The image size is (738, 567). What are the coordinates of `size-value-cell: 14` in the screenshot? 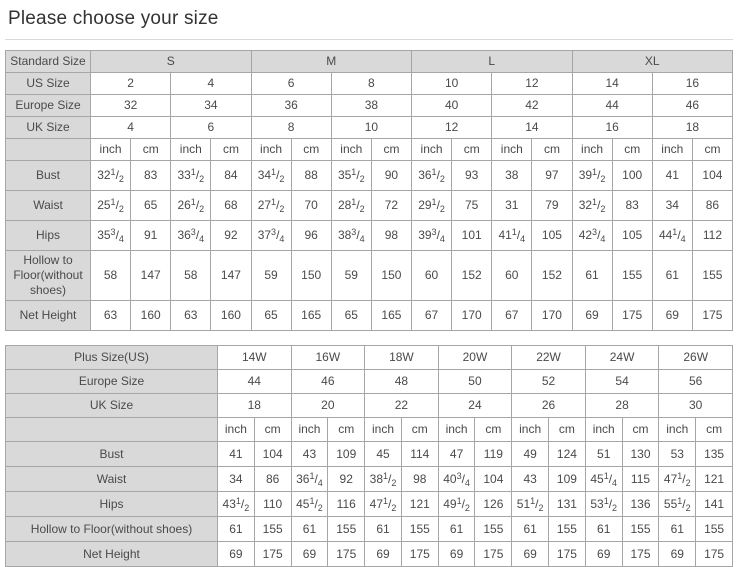 It's located at (532, 127).